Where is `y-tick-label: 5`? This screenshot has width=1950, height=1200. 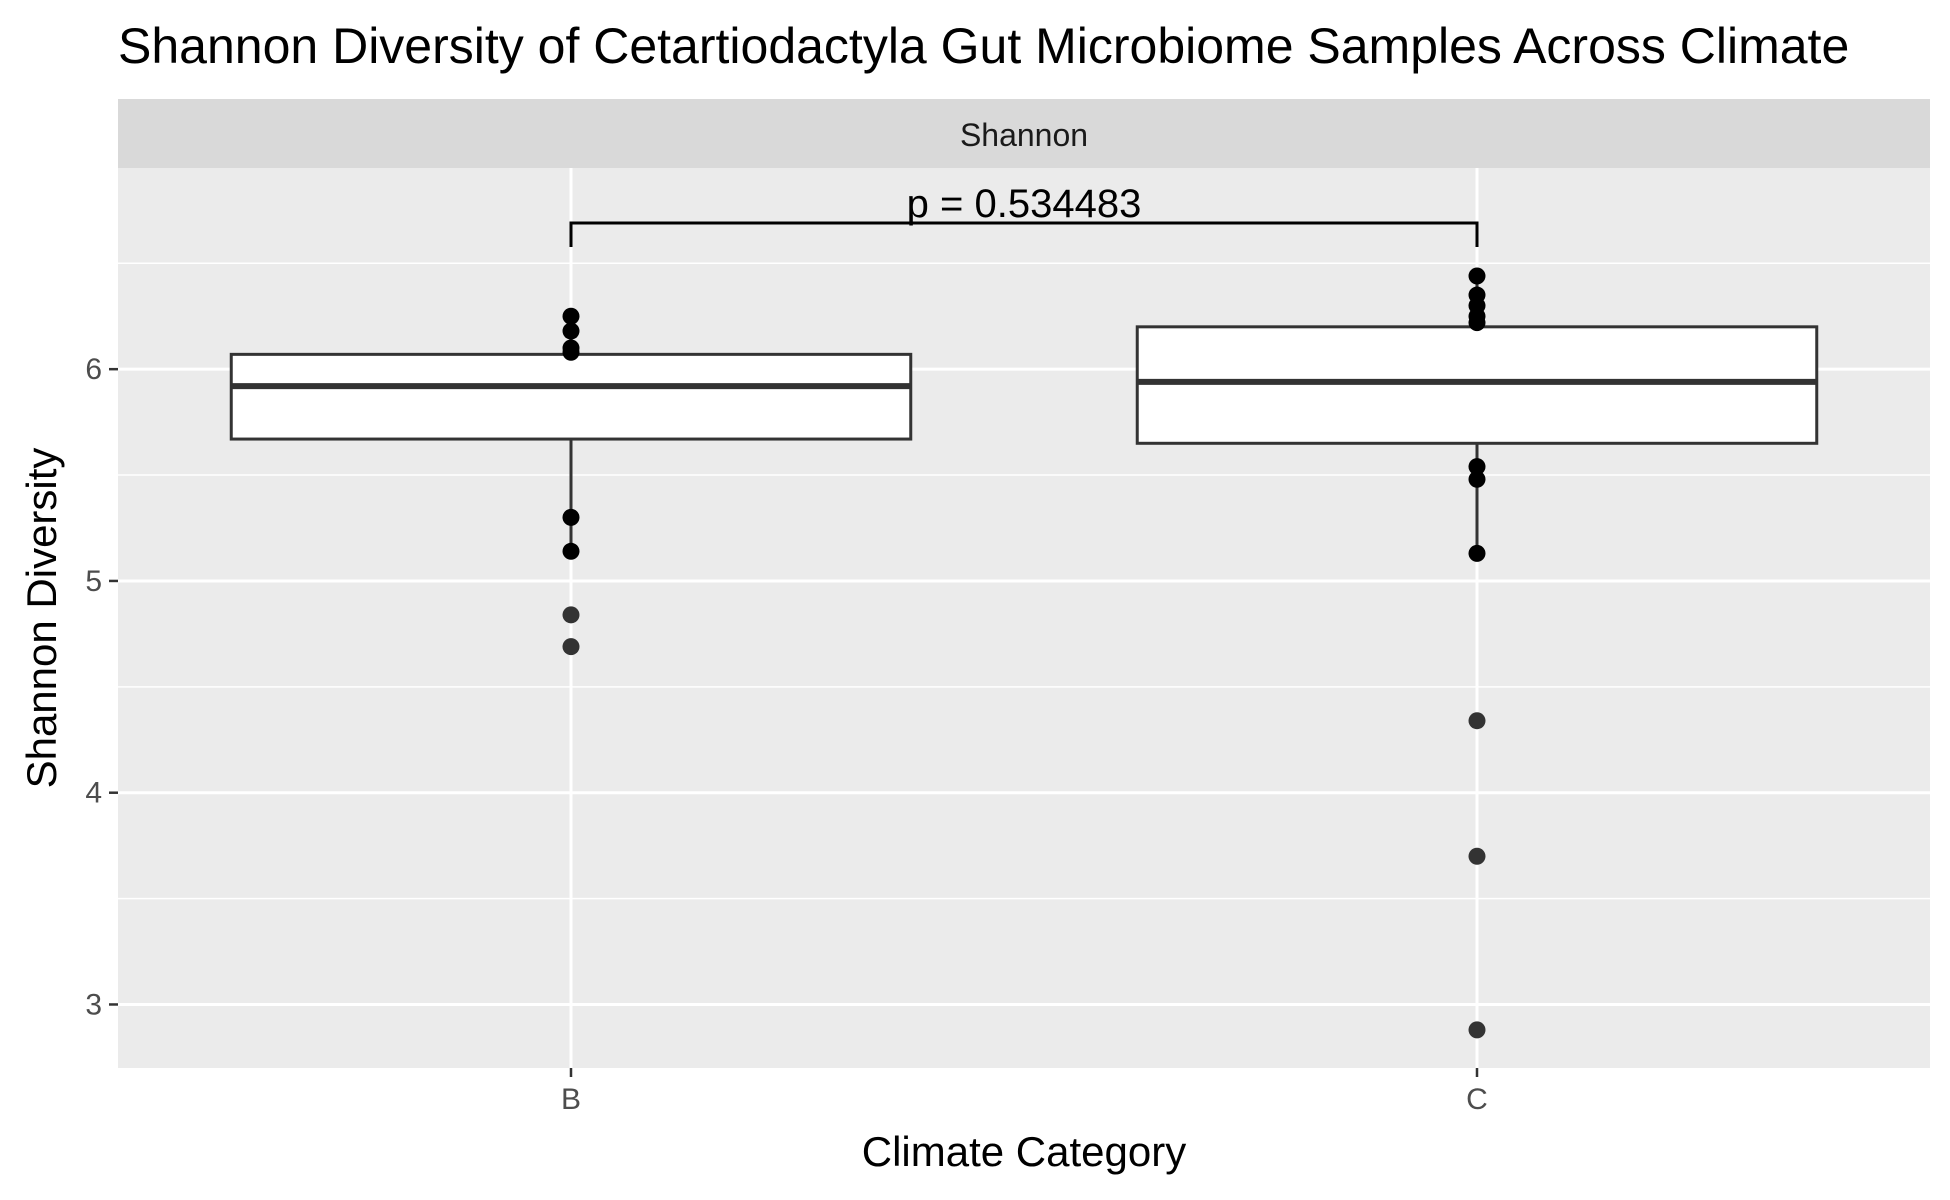
y-tick-label: 5 is located at coordinates (93, 581).